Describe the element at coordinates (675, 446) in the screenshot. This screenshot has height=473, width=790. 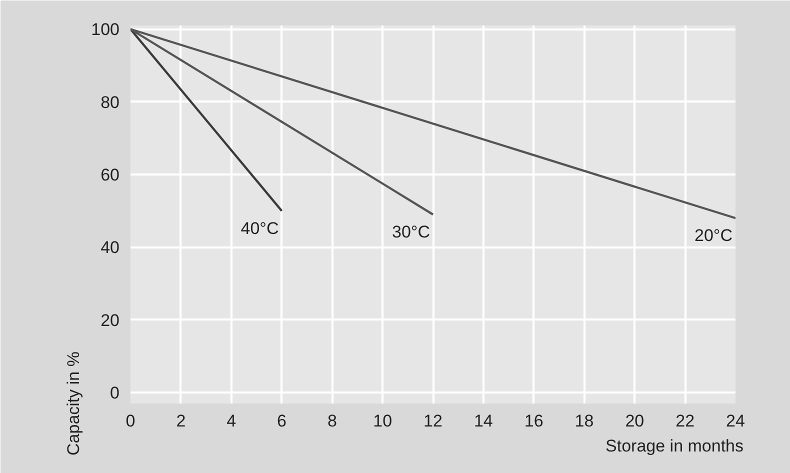
I see `x-axis-title: Storage in months` at that location.